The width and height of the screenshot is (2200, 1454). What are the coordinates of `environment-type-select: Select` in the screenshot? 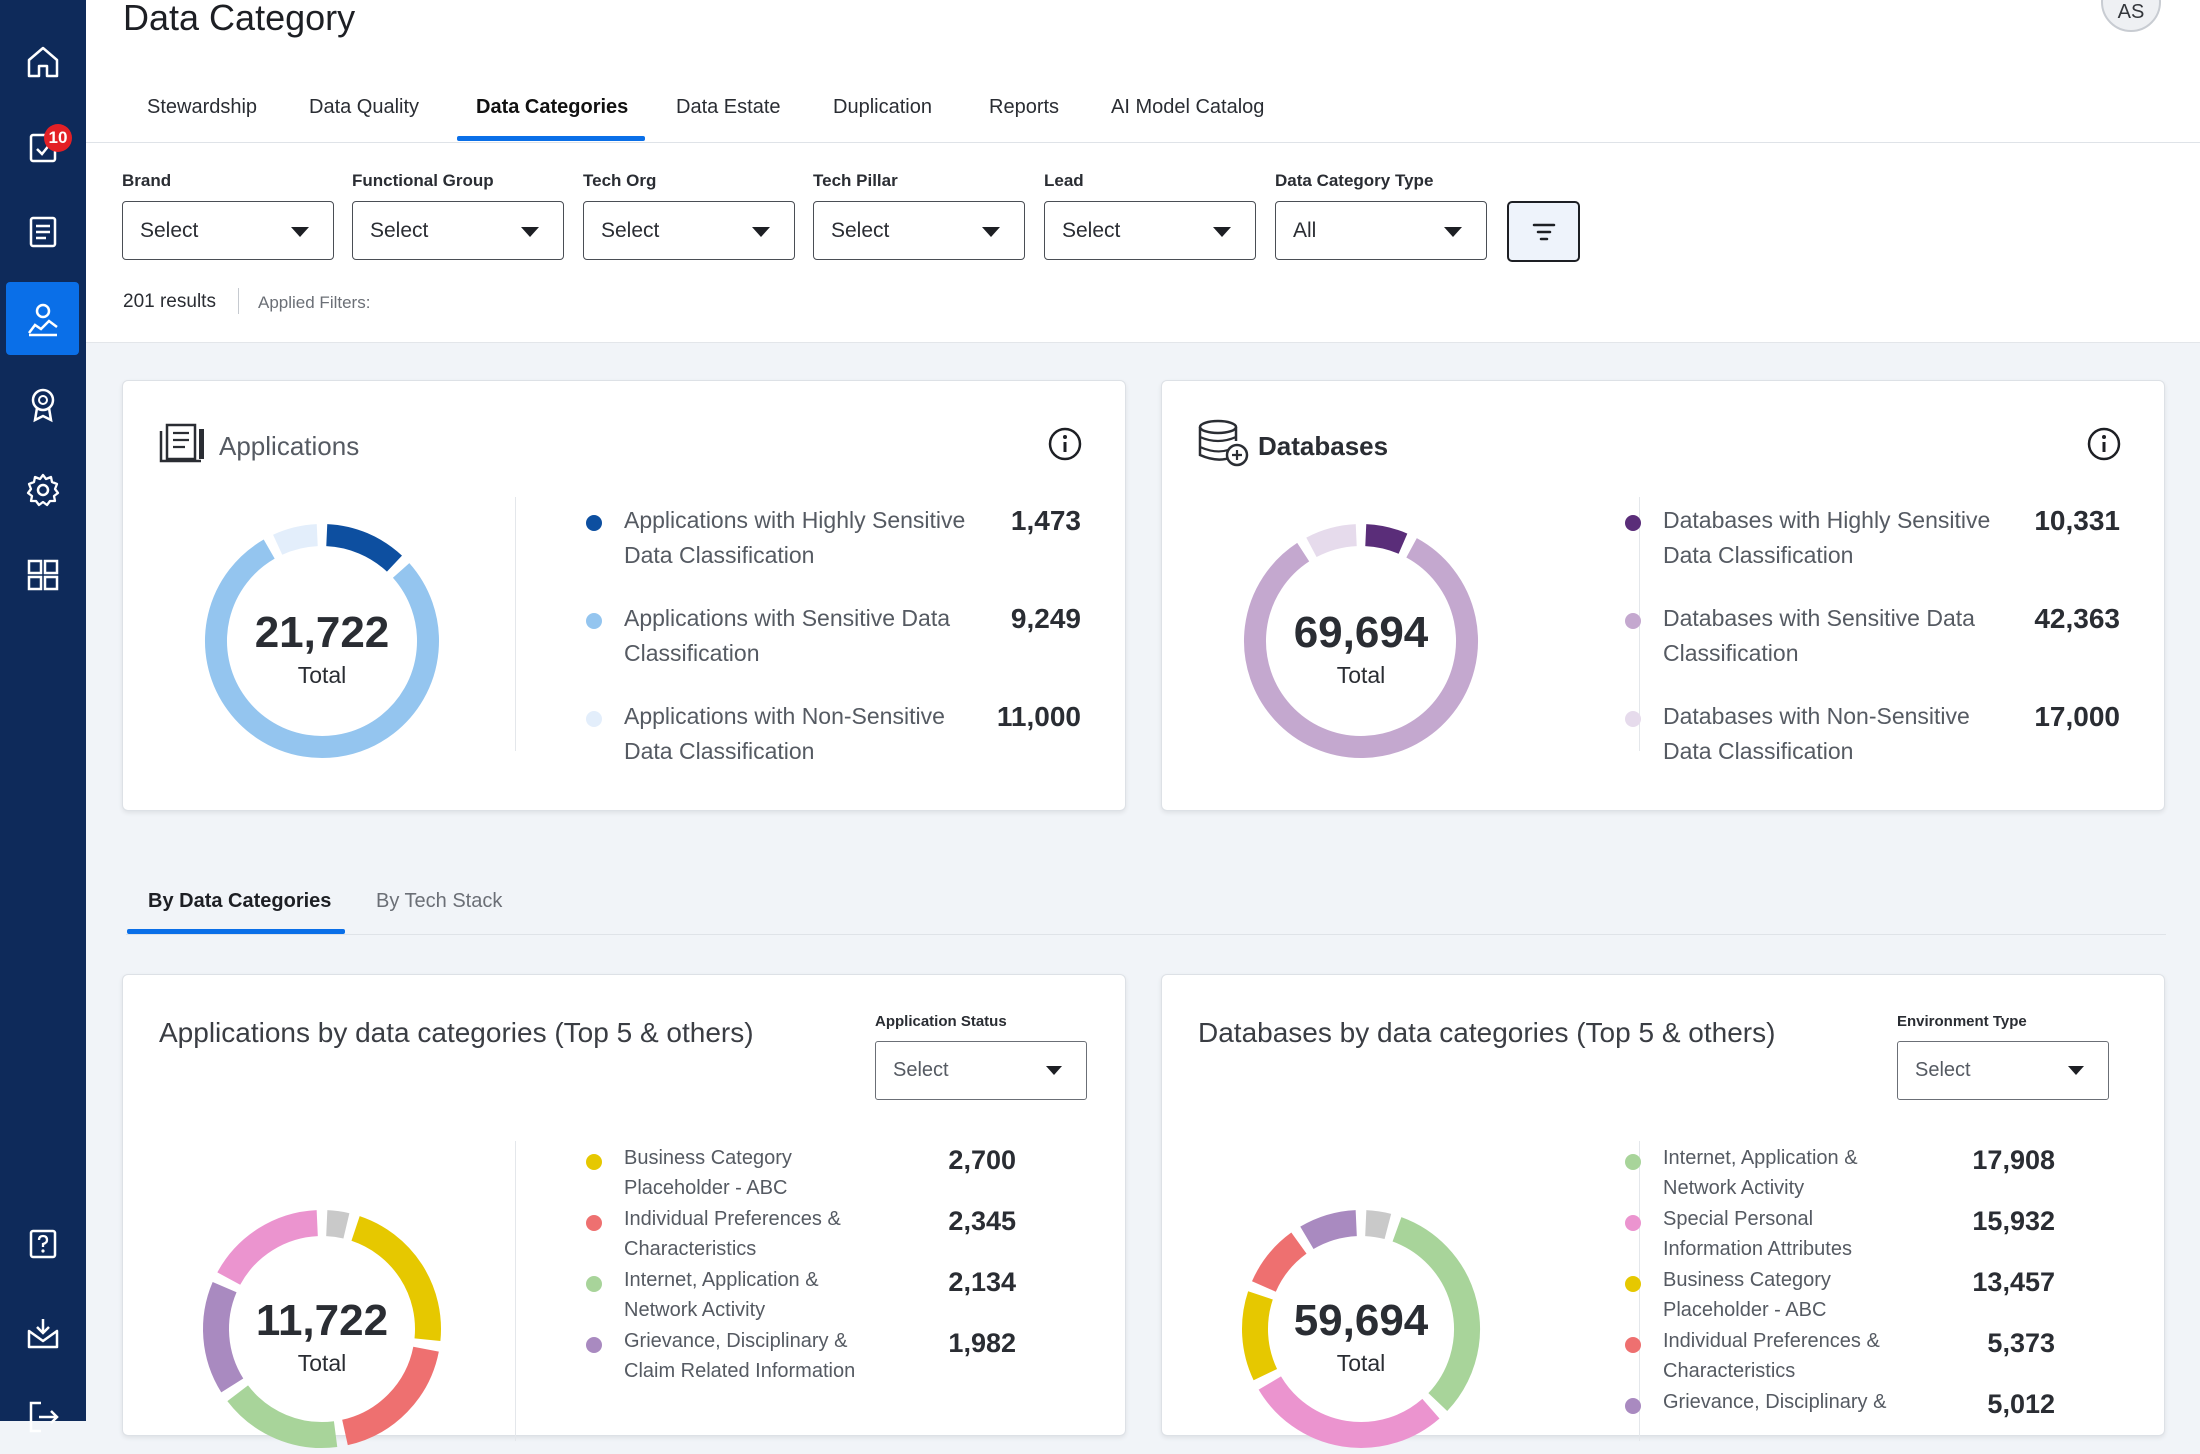 It's located at (2003, 1070).